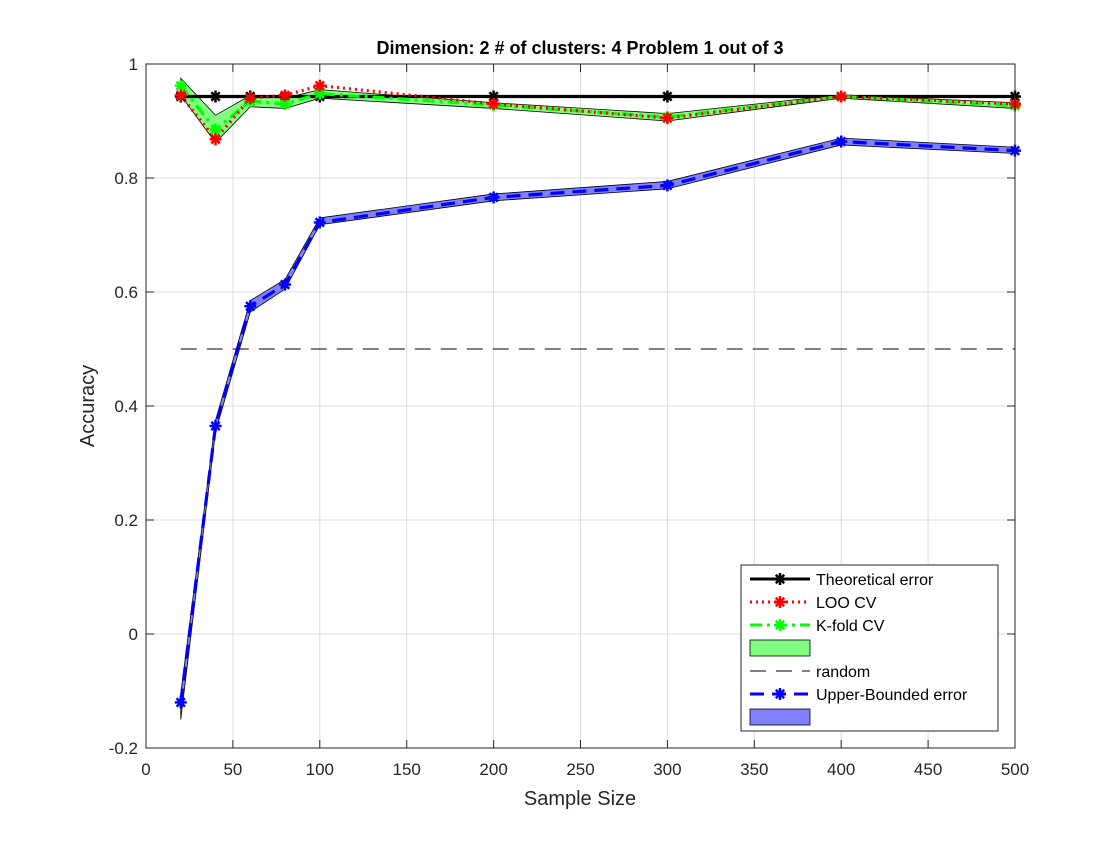  Describe the element at coordinates (145, 769) in the screenshot. I see `x-tick-label: 0` at that location.